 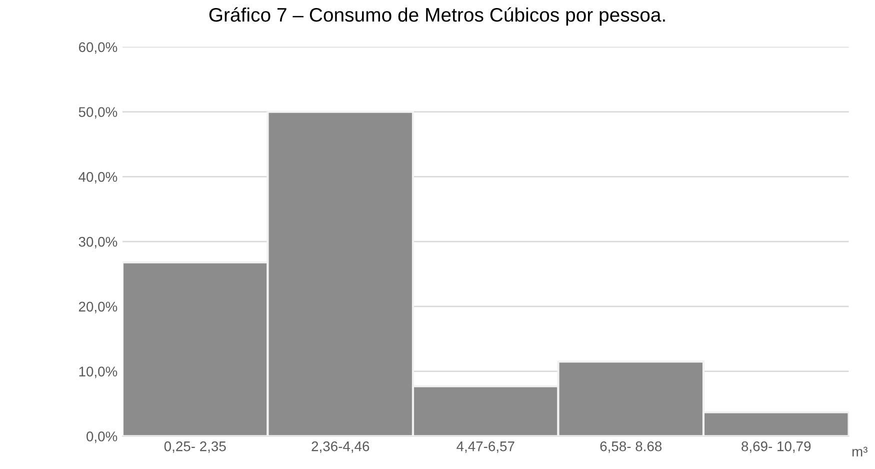 What do you see at coordinates (98, 308) in the screenshot?
I see `y-tick-label: 20,0%` at bounding box center [98, 308].